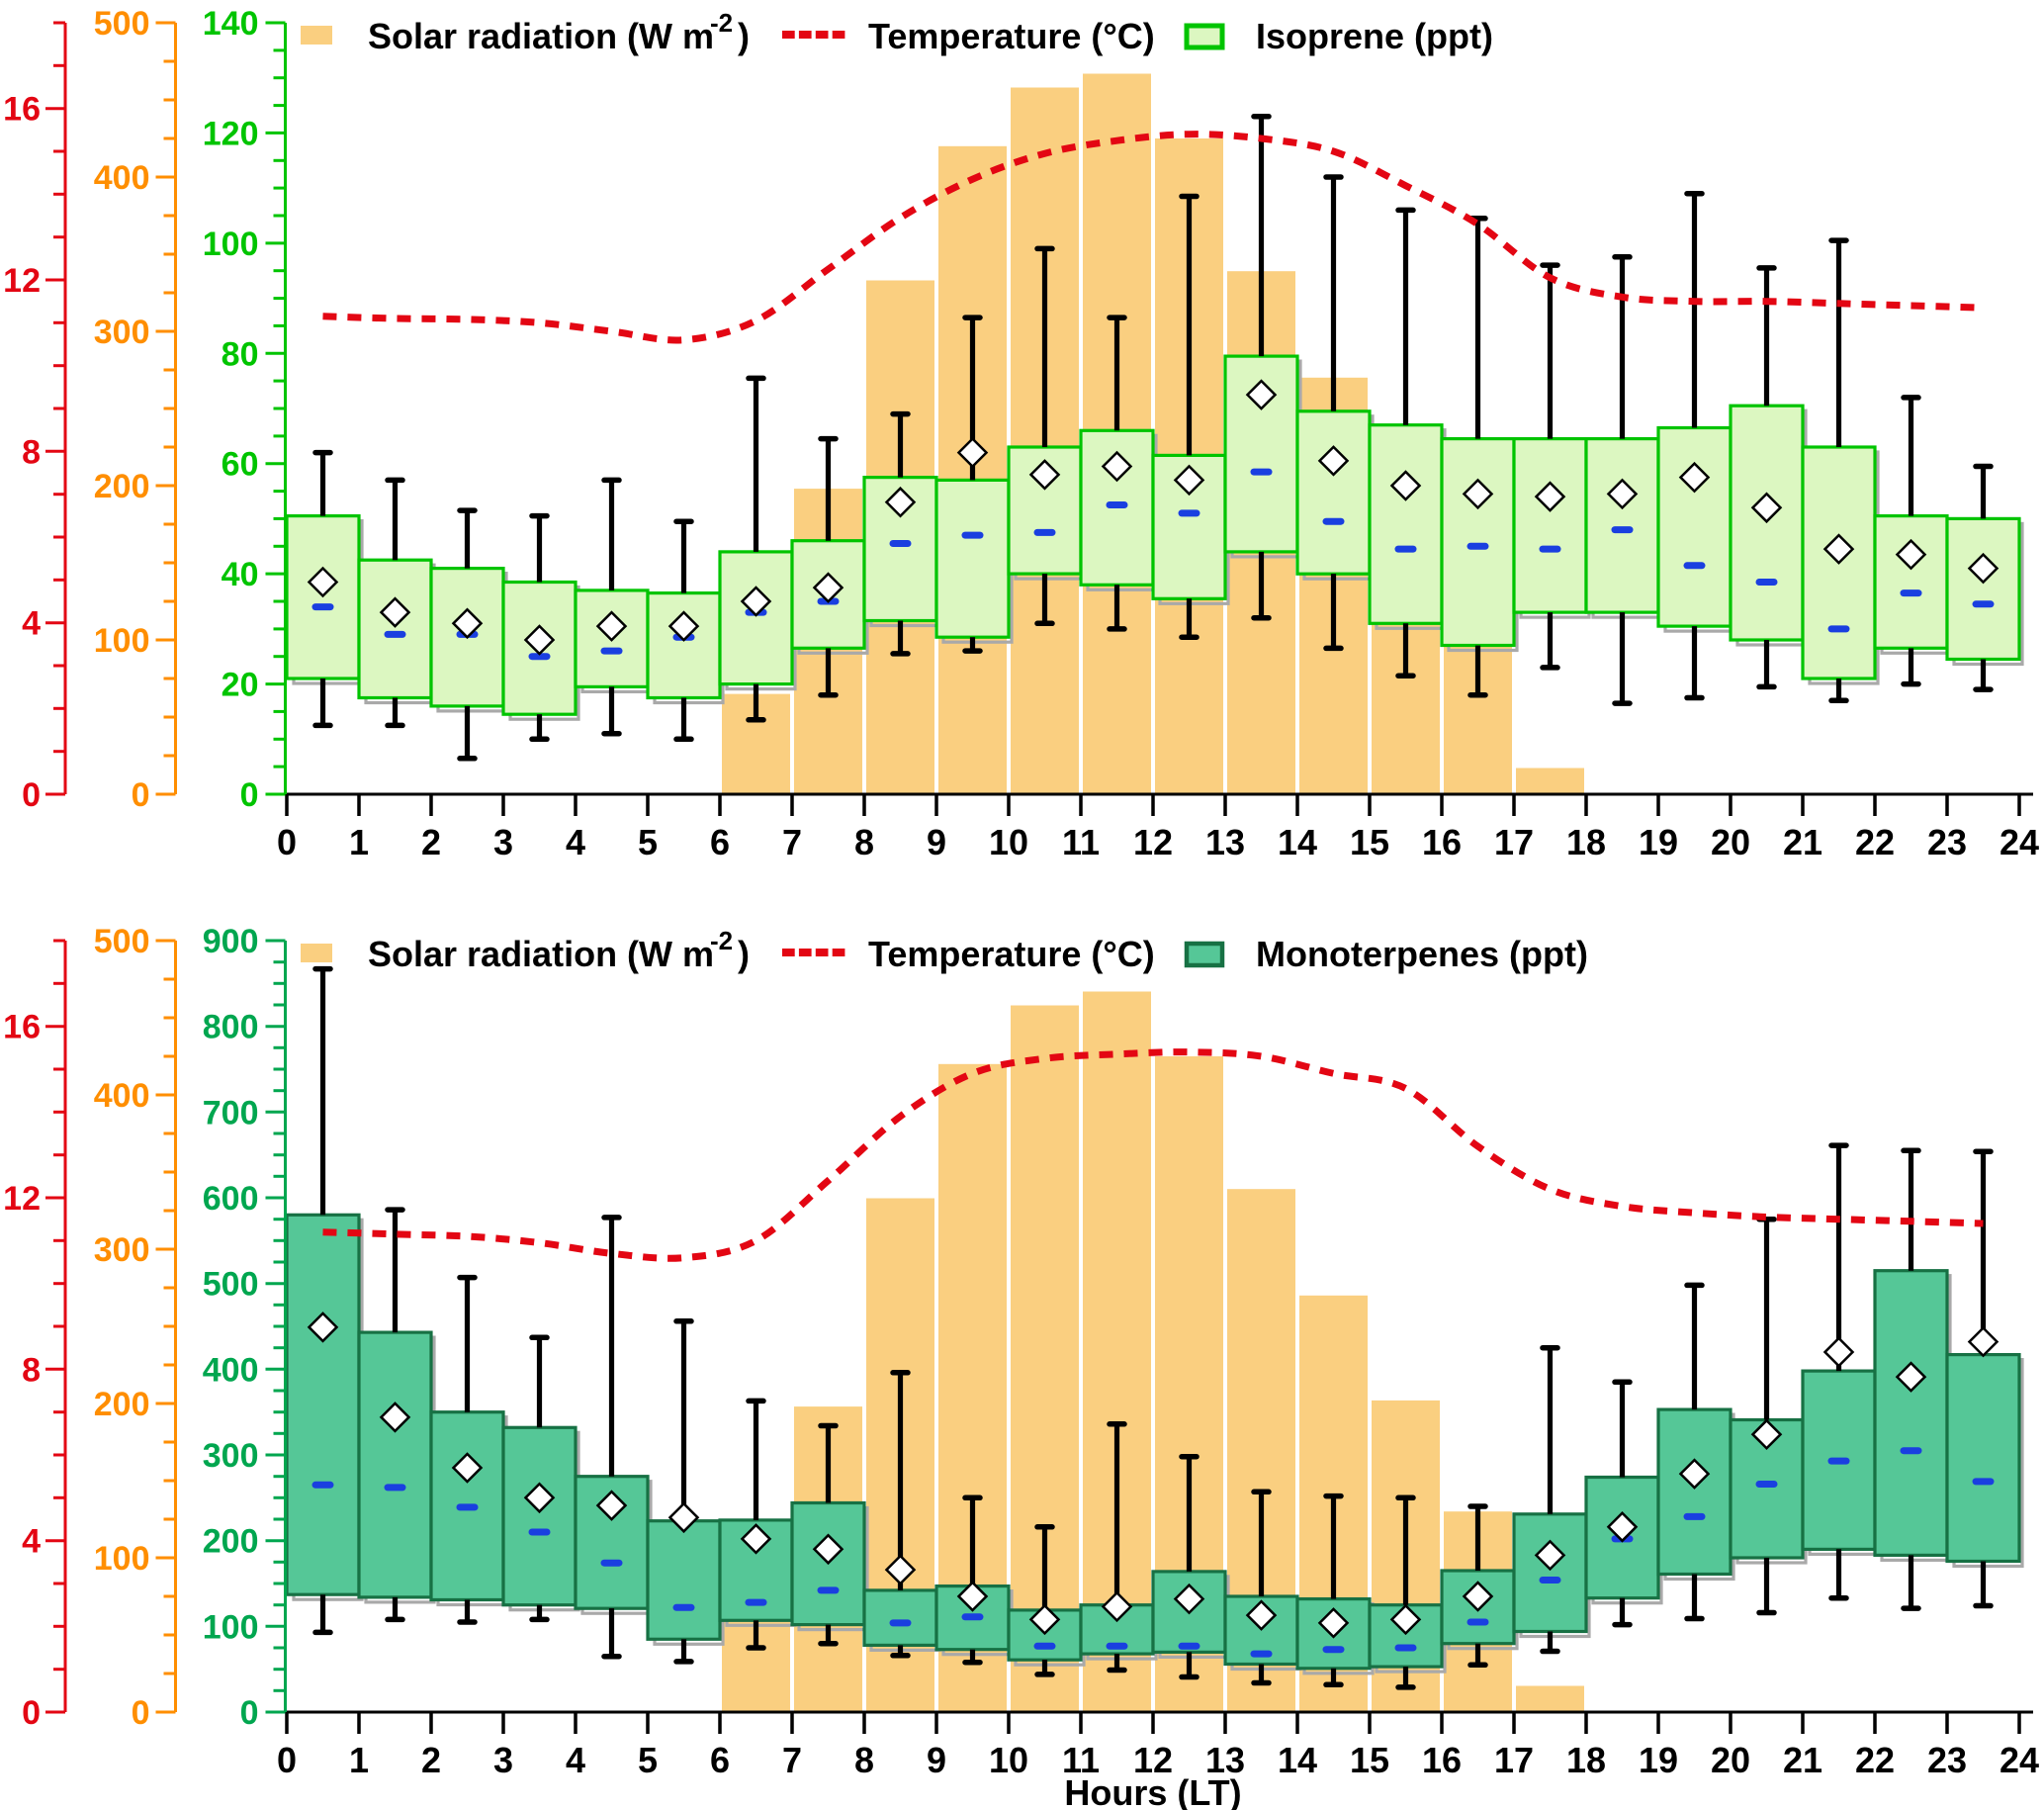  I want to click on svg-text: -2, so click(721, 940).